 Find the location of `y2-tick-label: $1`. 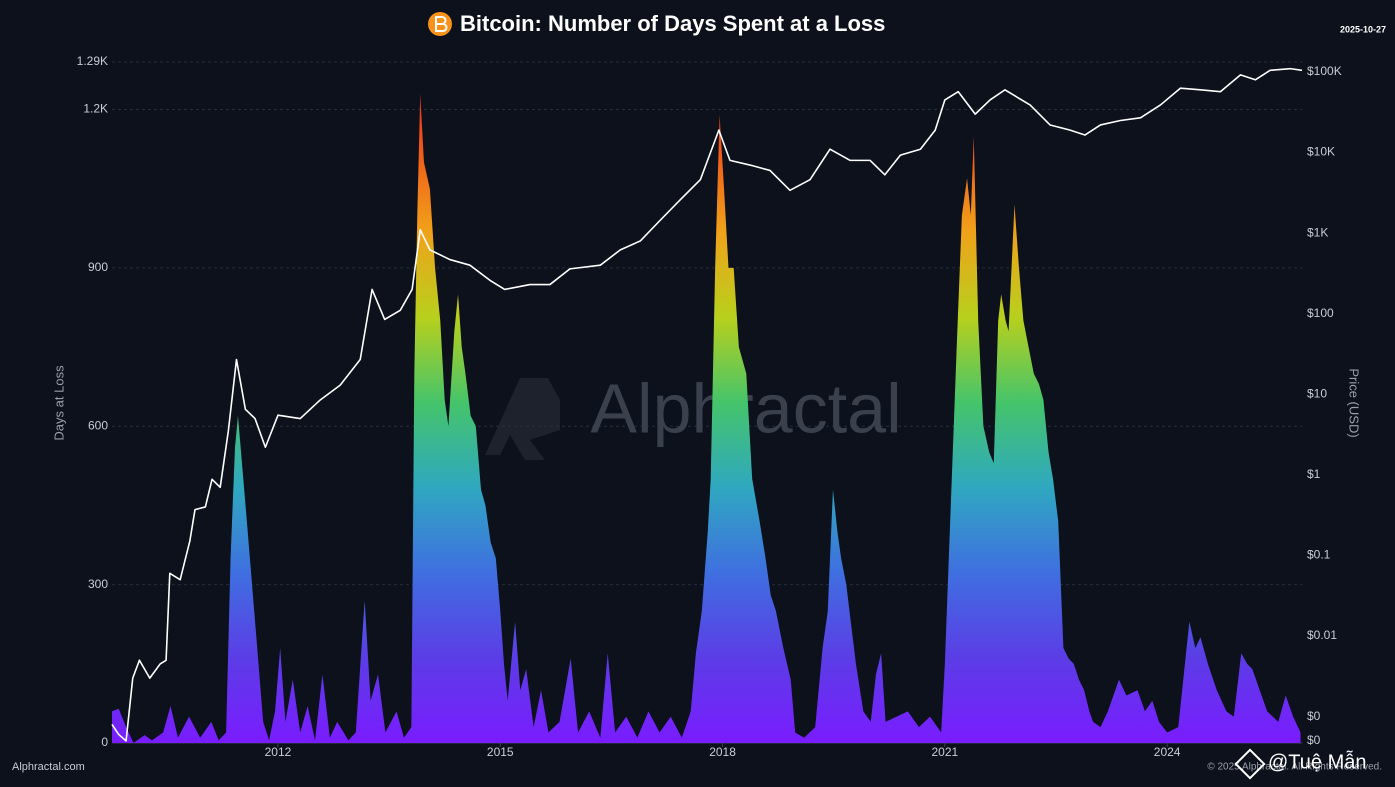

y2-tick-label: $1 is located at coordinates (1314, 474).